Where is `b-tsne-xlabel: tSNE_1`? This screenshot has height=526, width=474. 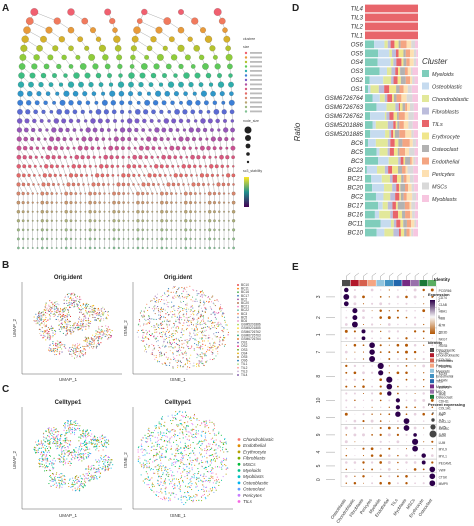 b-tsne-xlabel: tSNE_1 is located at coordinates (178, 379).